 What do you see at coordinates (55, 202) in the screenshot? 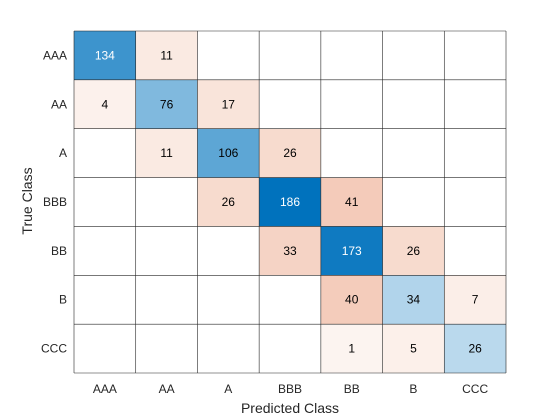
I see `y-tick-label: BBB` at bounding box center [55, 202].